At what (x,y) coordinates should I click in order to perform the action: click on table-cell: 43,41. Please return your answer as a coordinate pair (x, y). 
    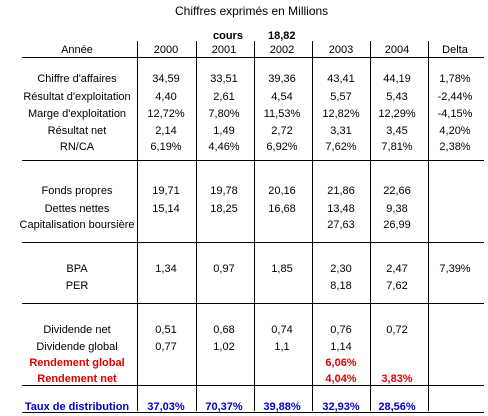
    Looking at the image, I should click on (341, 79).